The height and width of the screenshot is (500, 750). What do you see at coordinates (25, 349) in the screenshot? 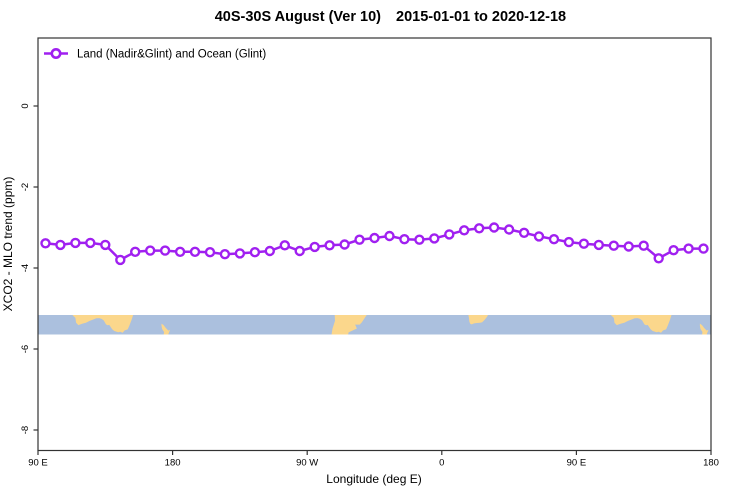
I see `y-tick-label: -6` at bounding box center [25, 349].